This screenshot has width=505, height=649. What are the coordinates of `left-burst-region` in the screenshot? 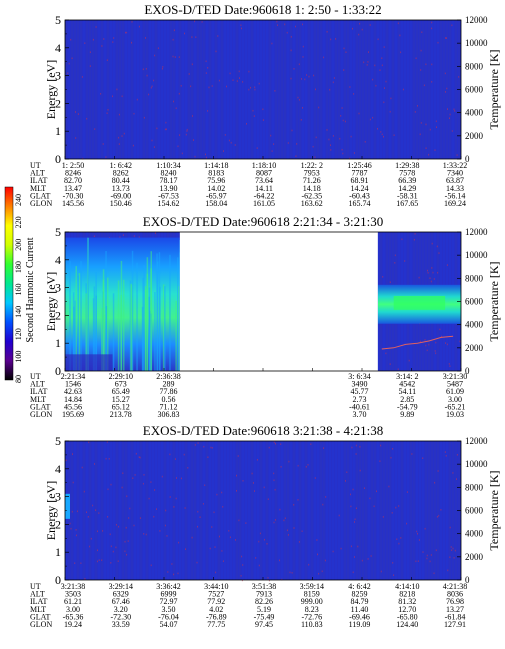 It's located at (122, 304).